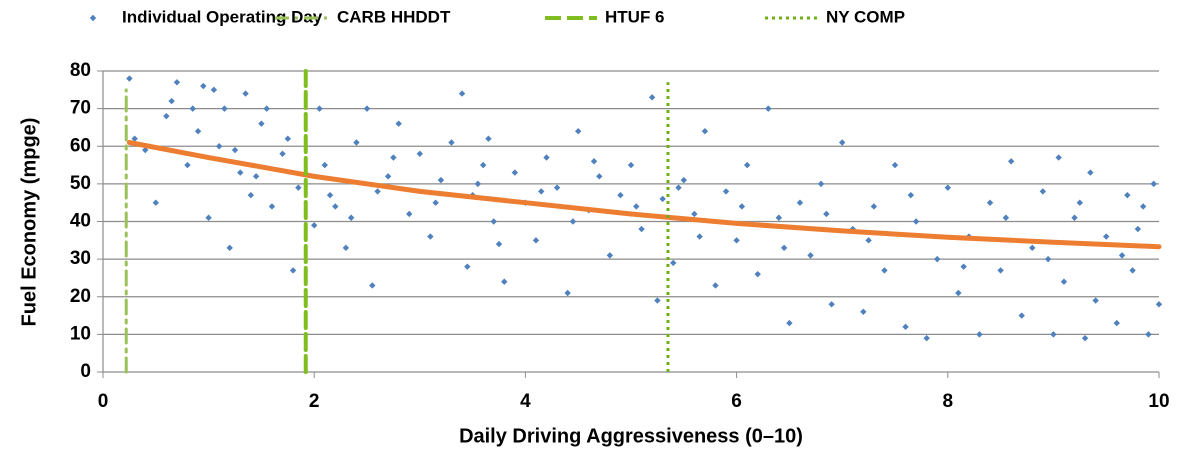 Image resolution: width=1177 pixels, height=451 pixels. Describe the element at coordinates (80, 108) in the screenshot. I see `y-tick-label: 70` at that location.